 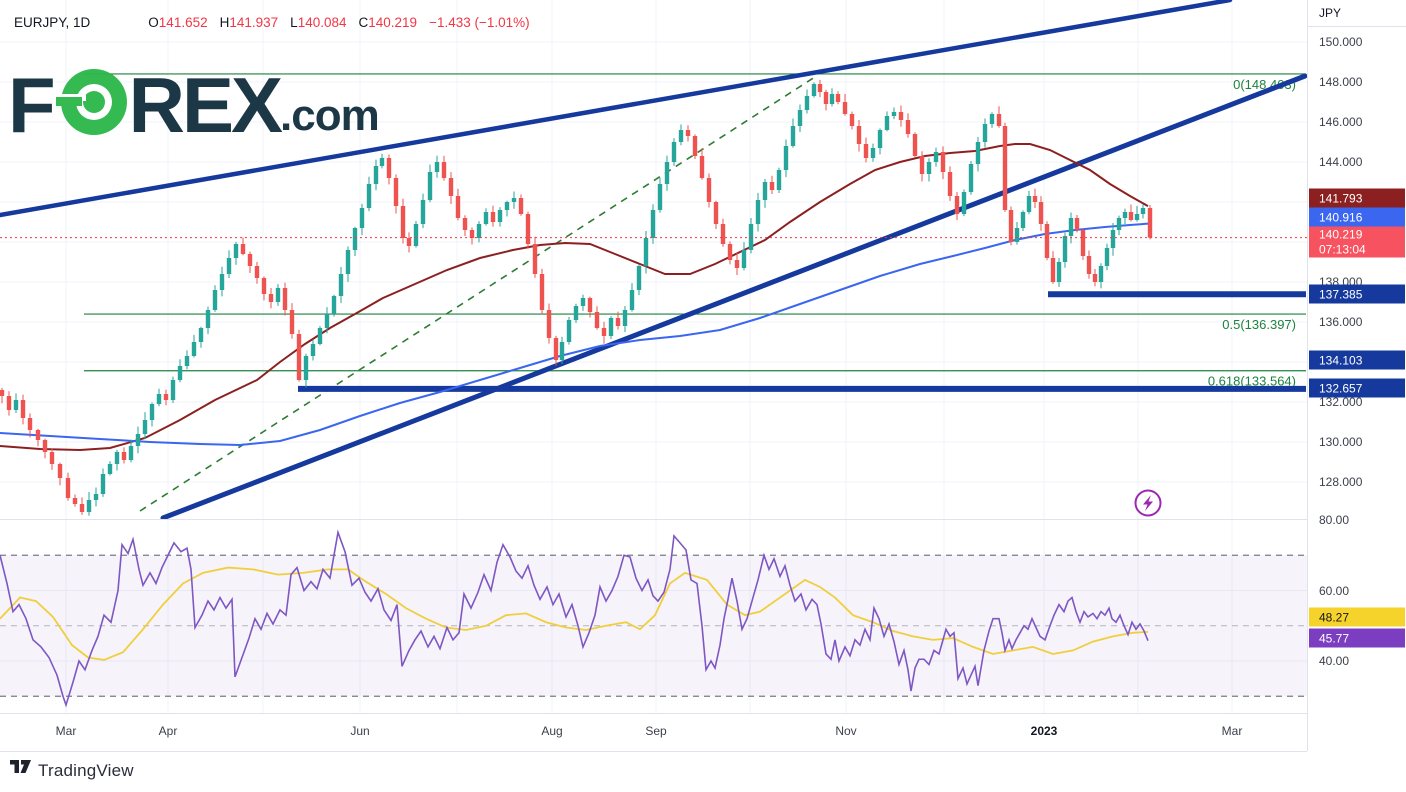 What do you see at coordinates (1334, 661) in the screenshot?
I see `axis-tick-label: 40.00` at bounding box center [1334, 661].